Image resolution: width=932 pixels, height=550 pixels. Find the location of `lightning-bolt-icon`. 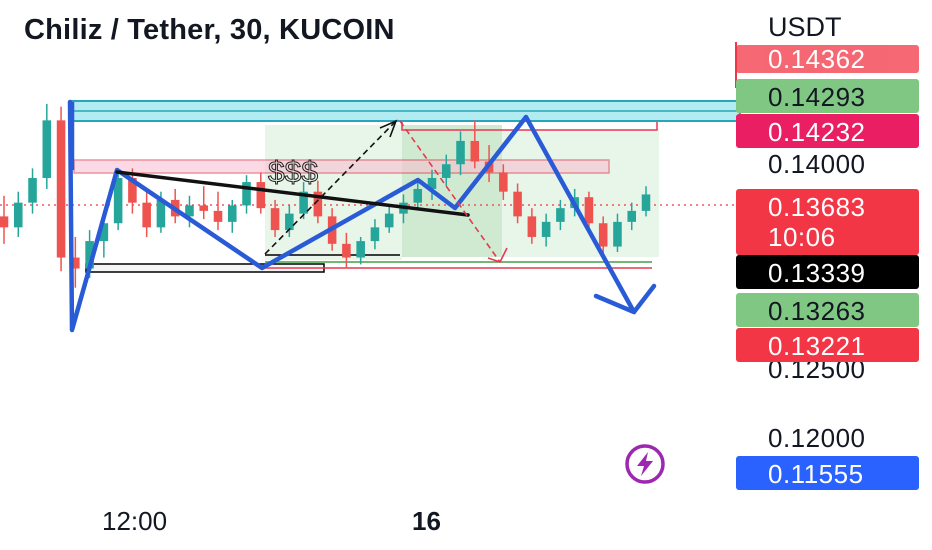

lightning-bolt-icon is located at coordinates (645, 464).